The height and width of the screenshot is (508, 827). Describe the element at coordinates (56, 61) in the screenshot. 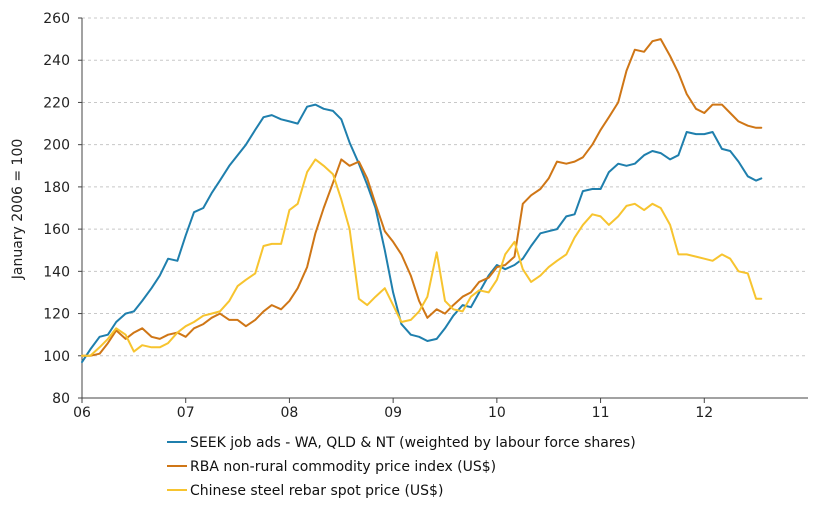

I see `y-tick-label: 240` at that location.